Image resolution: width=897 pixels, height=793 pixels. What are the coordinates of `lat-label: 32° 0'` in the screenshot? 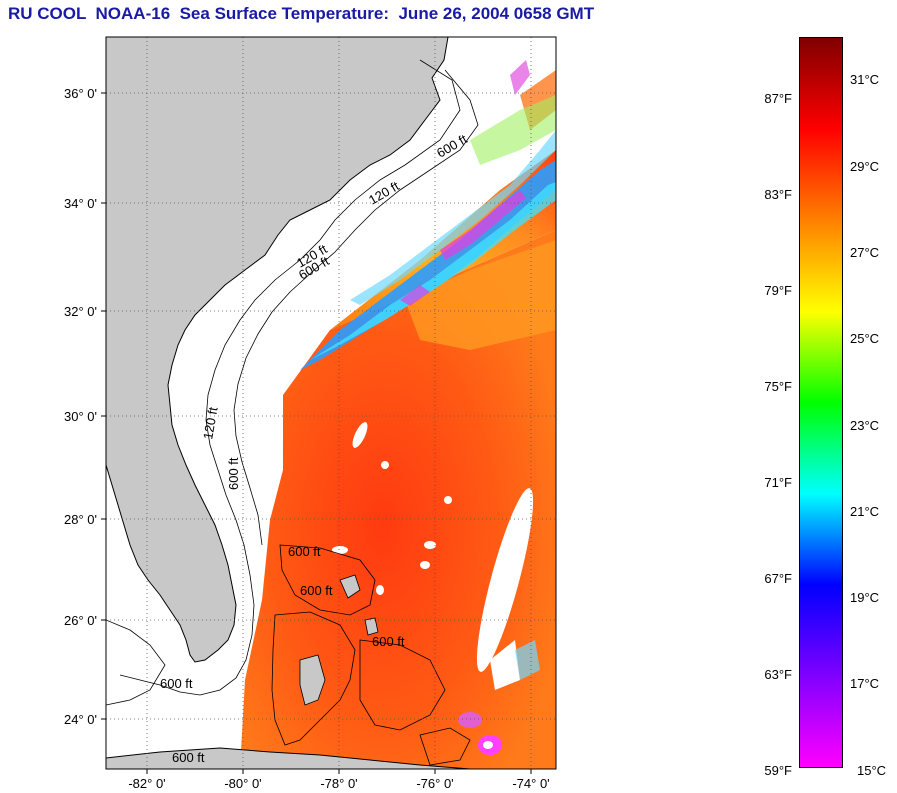 It's located at (80, 311).